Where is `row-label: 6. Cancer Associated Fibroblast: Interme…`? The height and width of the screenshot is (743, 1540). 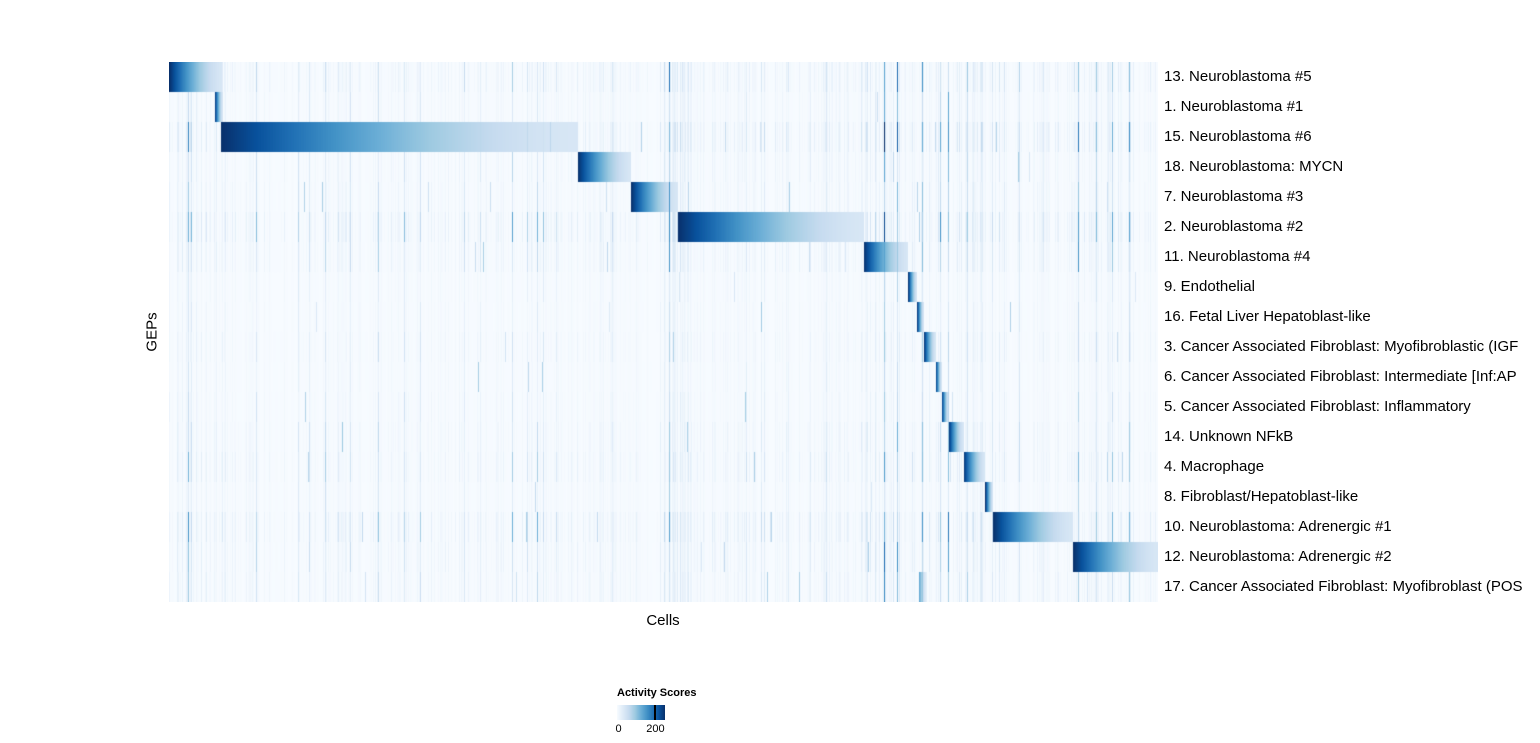
row-label: 6. Cancer Associated Fibroblast: Interme… is located at coordinates (1340, 376).